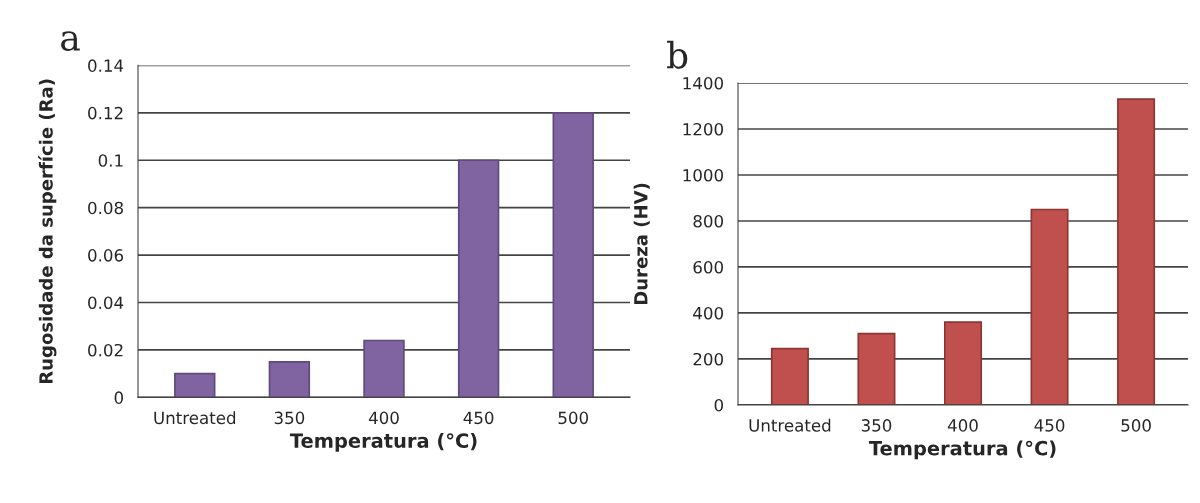  I want to click on y-tick-label: 0.1, so click(110, 160).